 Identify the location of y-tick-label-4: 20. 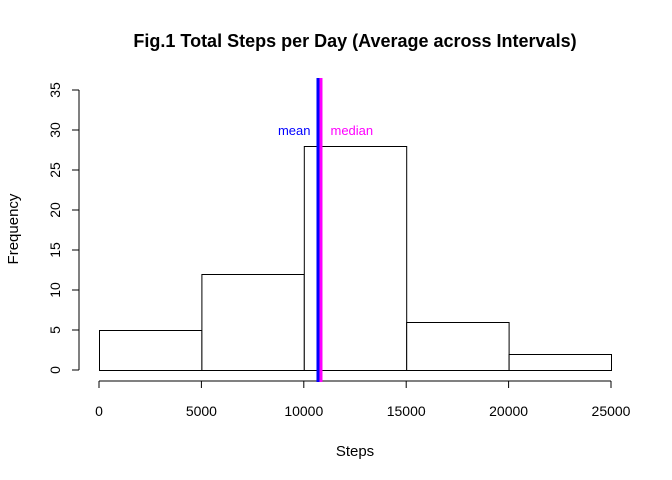
(55, 210).